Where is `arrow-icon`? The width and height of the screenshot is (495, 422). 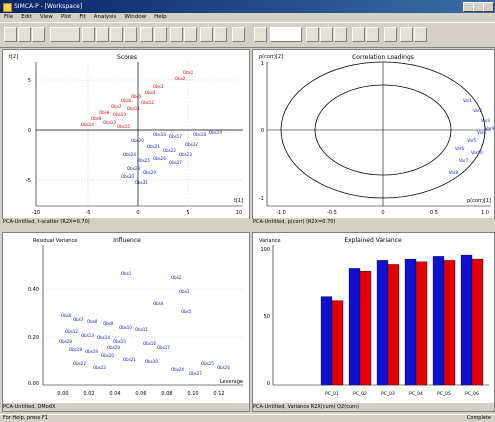 arrow-icon is located at coordinates (238, 34).